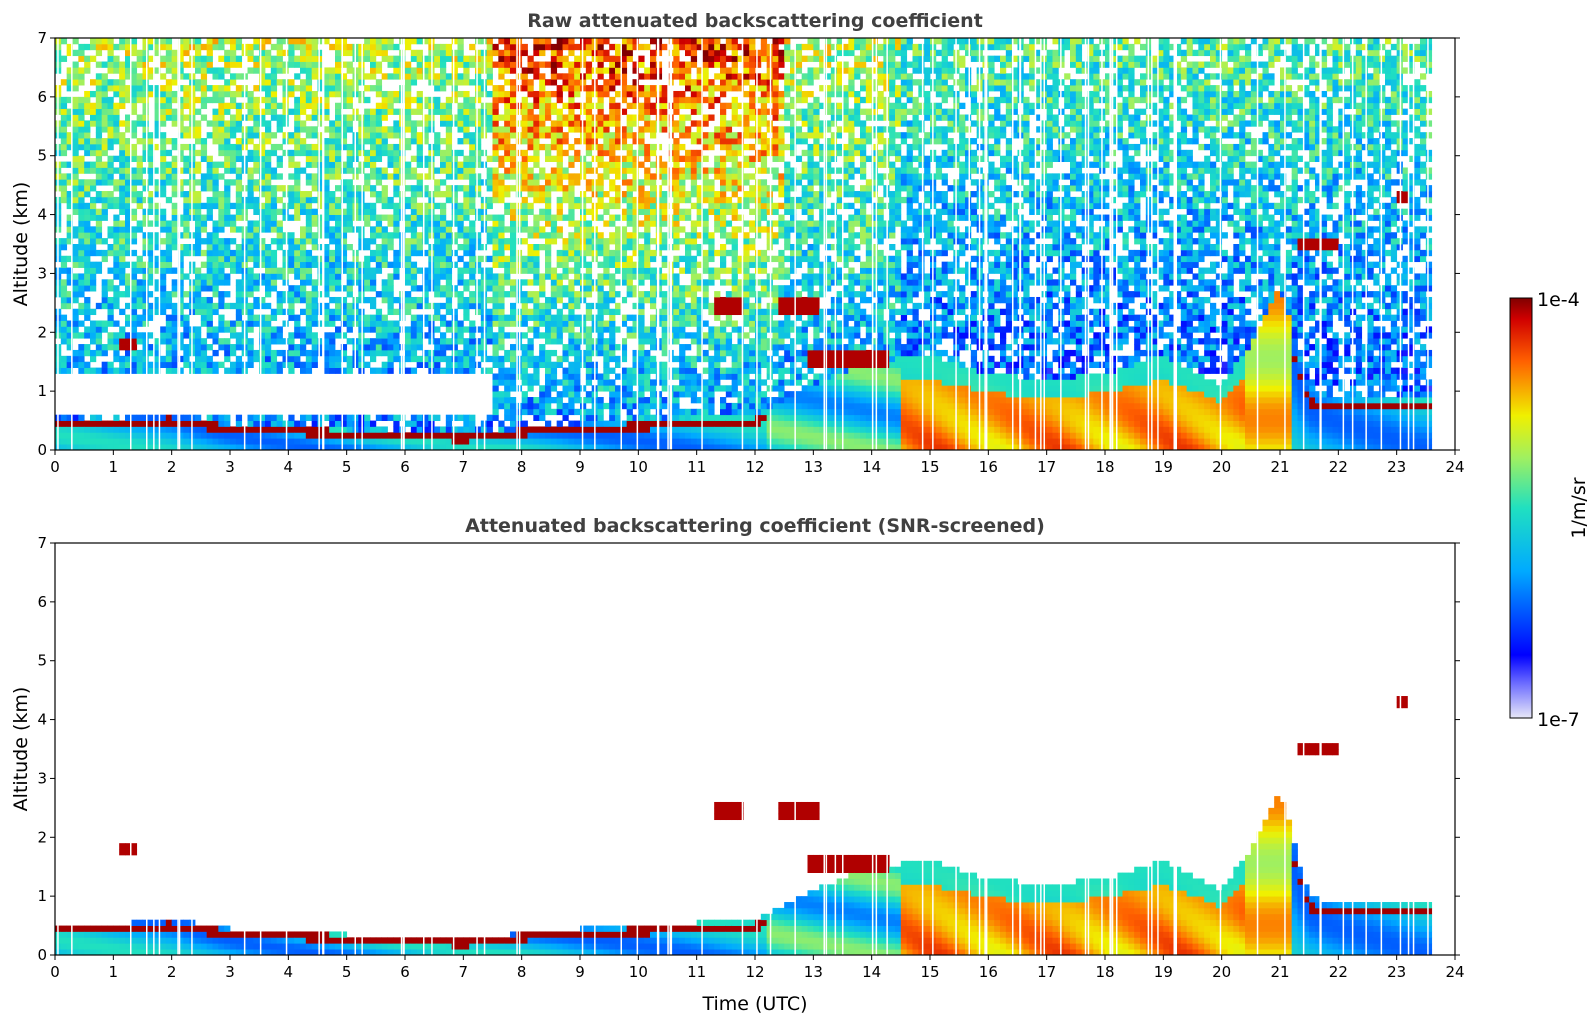  Describe the element at coordinates (988, 972) in the screenshot. I see `screened-xtick-label: 16` at that location.